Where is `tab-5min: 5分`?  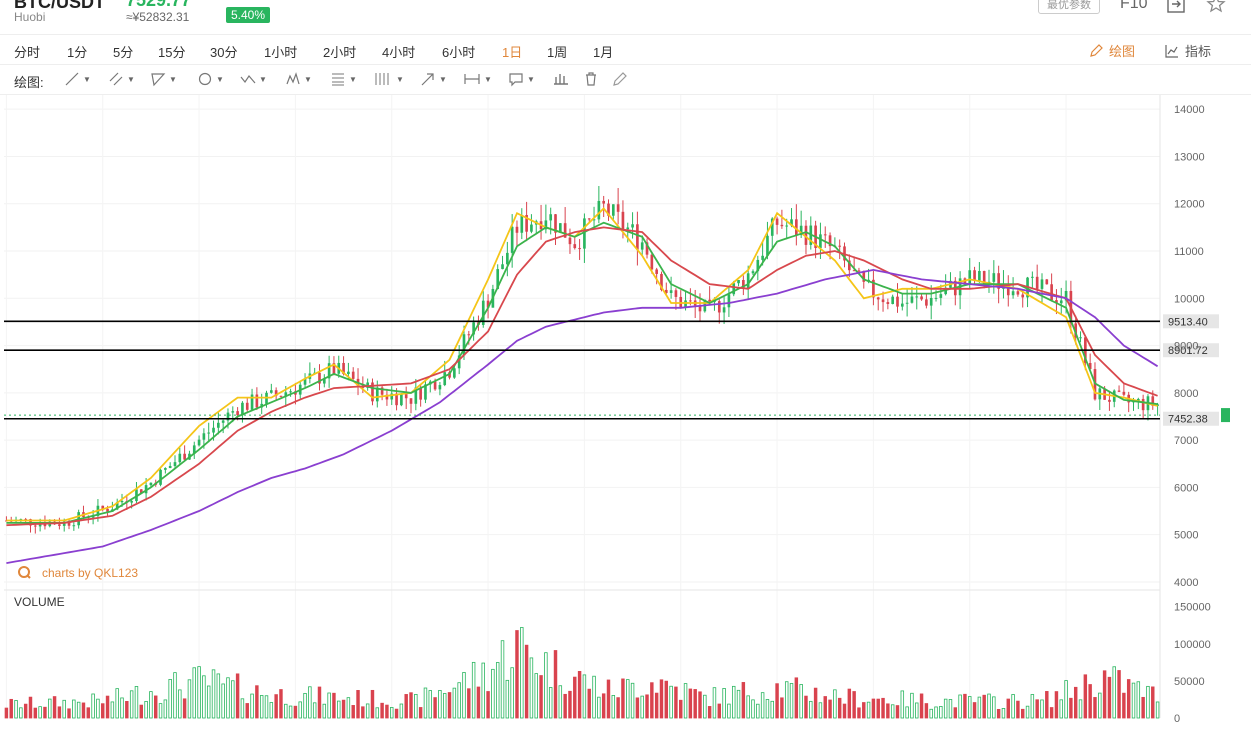 tab-5min: 5分 is located at coordinates (123, 52).